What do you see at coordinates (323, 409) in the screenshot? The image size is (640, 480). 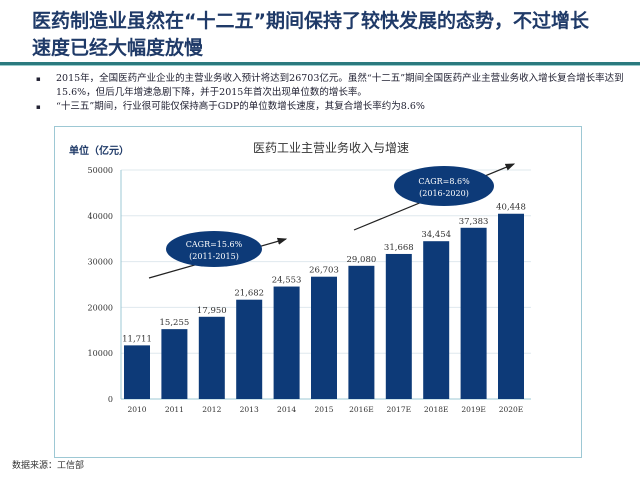 I see `x-tick-label: 2015` at bounding box center [323, 409].